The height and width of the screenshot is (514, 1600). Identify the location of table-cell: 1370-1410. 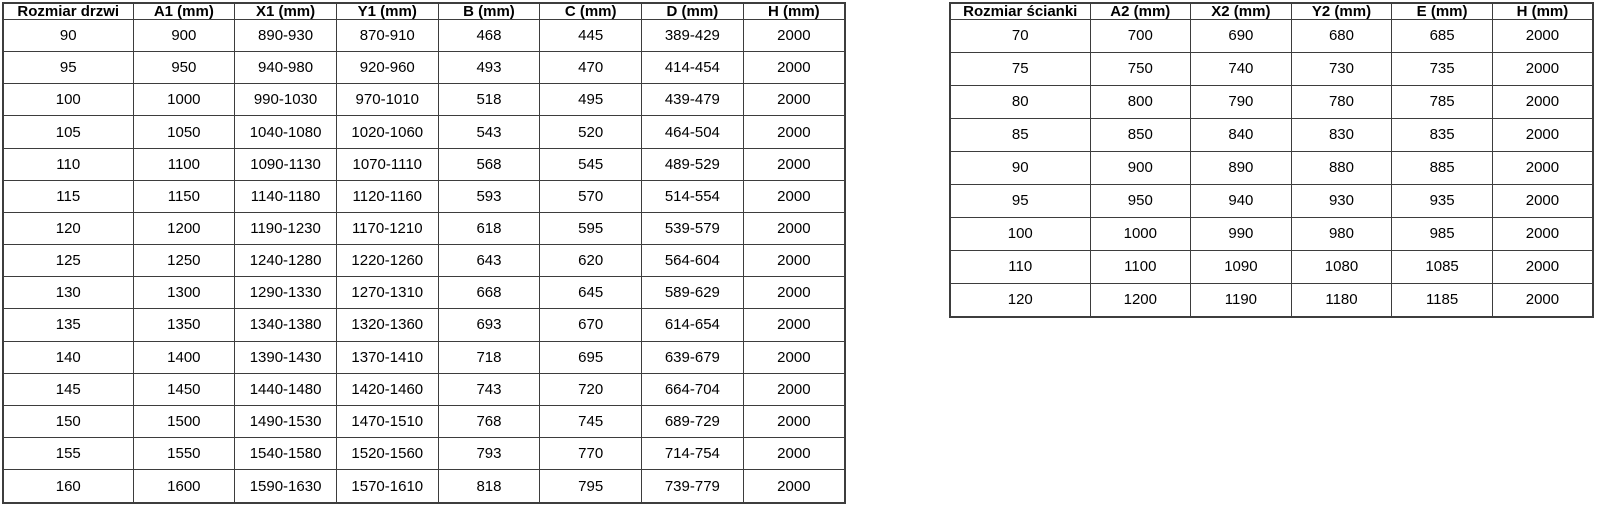
(387, 357).